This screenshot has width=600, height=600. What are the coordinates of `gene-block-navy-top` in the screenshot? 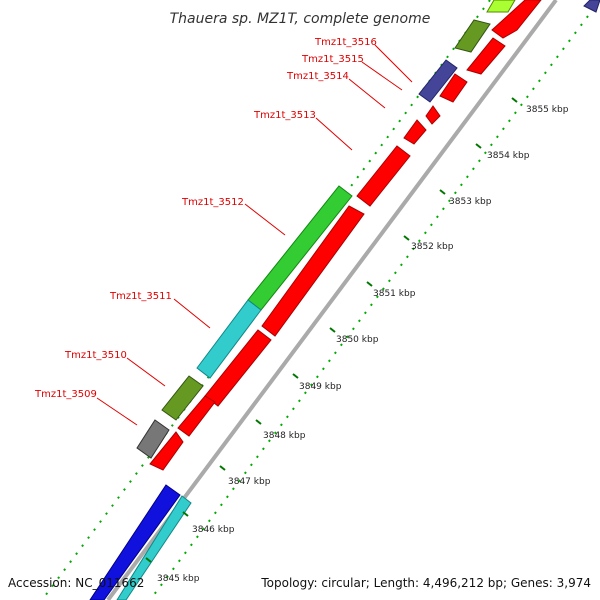 It's located at (438, 81).